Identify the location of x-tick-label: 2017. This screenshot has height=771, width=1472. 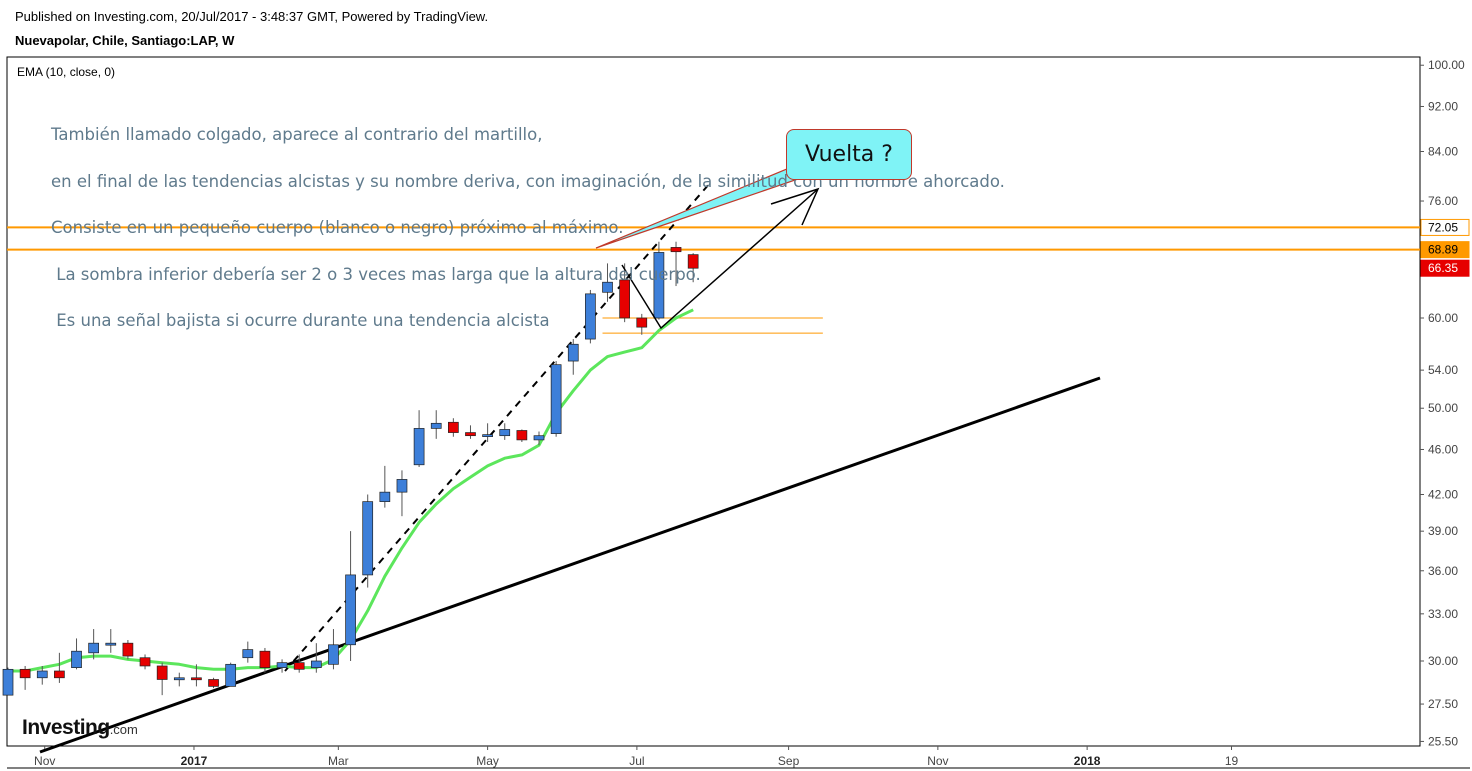
(194, 761).